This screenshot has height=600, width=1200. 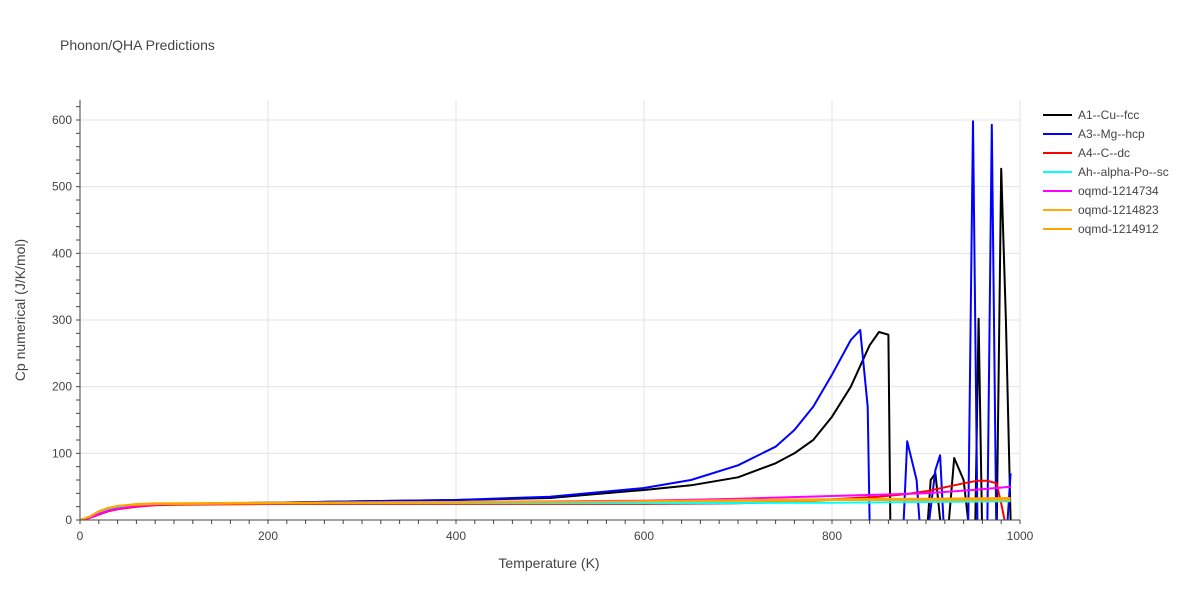 I want to click on y-tick-label: 600, so click(x=62, y=120).